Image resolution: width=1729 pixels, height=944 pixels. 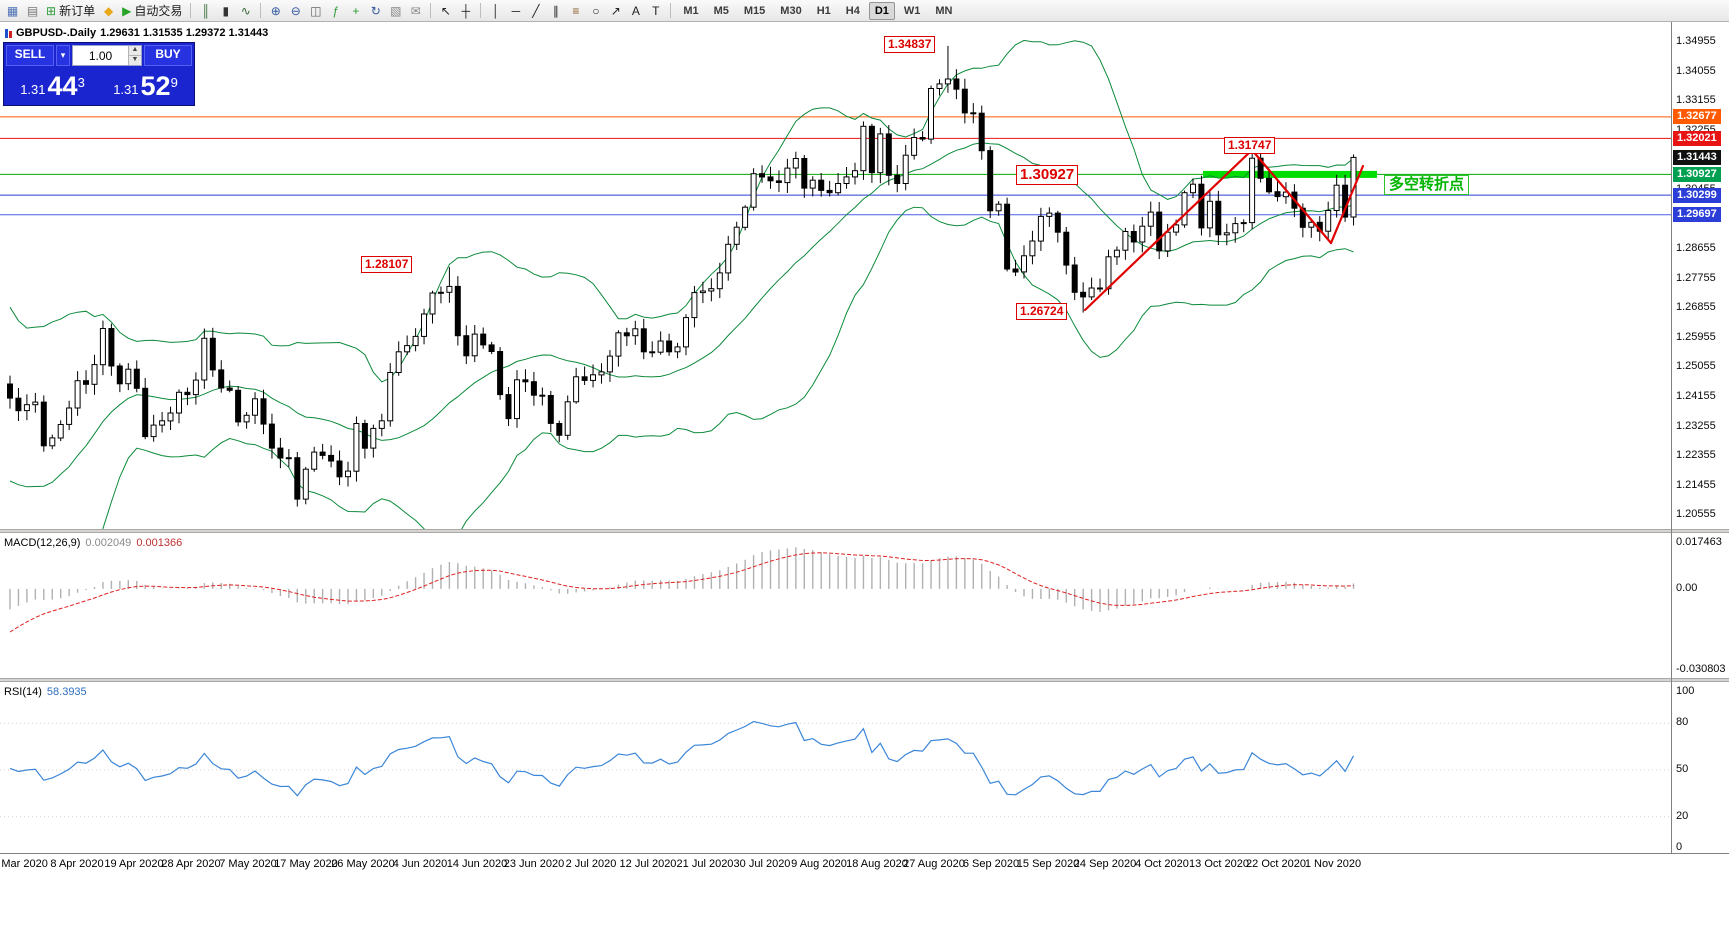 What do you see at coordinates (275, 11) in the screenshot?
I see `zoom-in-icon: ⊕` at bounding box center [275, 11].